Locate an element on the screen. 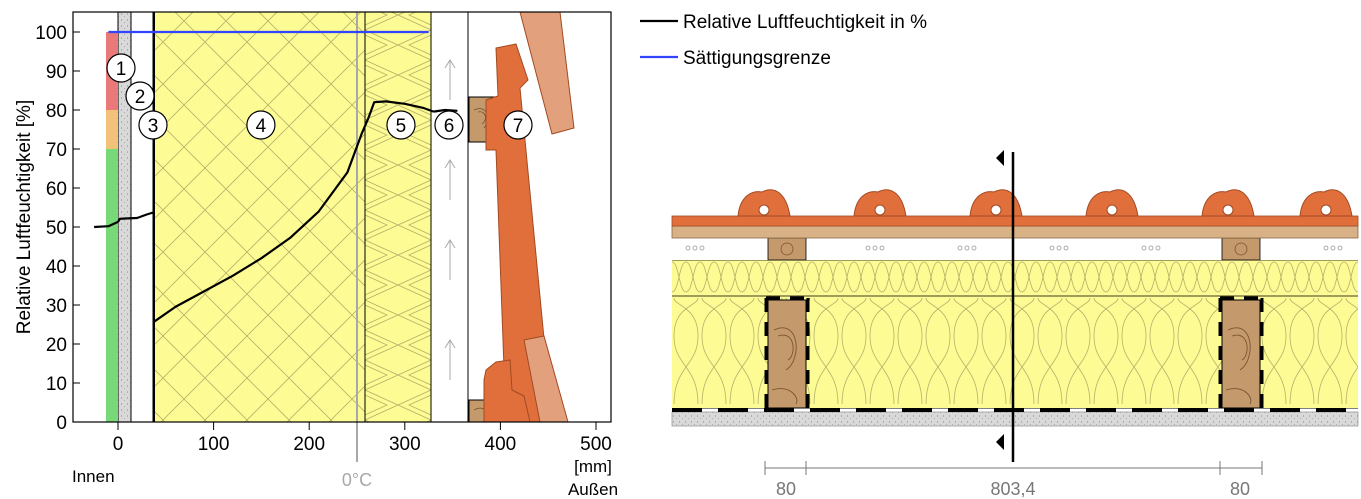 The height and width of the screenshot is (499, 1361). section-counterbatten-right is located at coordinates (1241, 249).